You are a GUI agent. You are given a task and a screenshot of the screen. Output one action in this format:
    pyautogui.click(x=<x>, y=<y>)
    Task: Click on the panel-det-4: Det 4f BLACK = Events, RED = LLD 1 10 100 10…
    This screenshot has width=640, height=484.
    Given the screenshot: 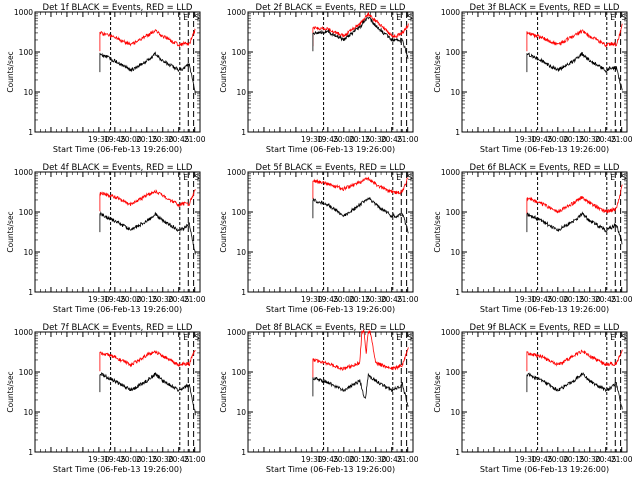 What is the action you would take?
    pyautogui.click(x=106, y=238)
    